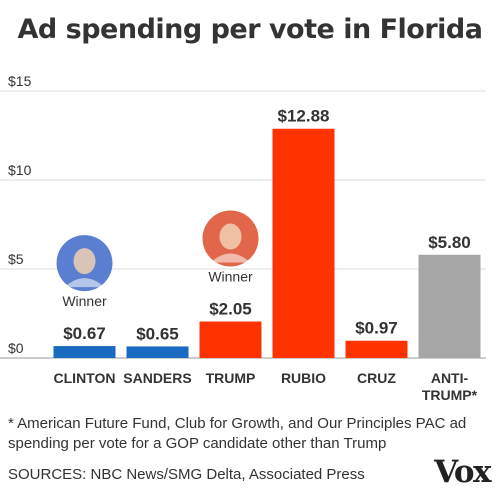  I want to click on bar-rubio, so click(303, 243).